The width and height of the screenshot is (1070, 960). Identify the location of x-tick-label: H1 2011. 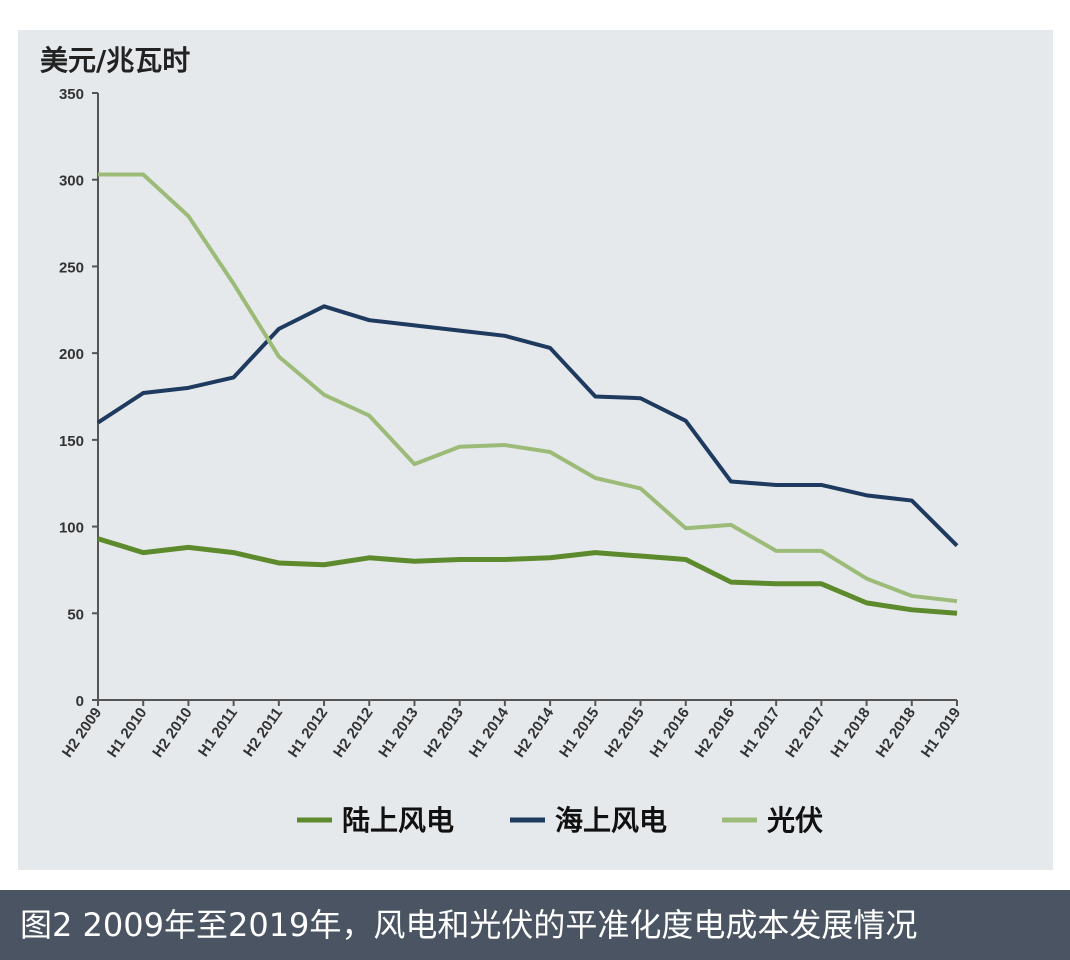
(218, 733).